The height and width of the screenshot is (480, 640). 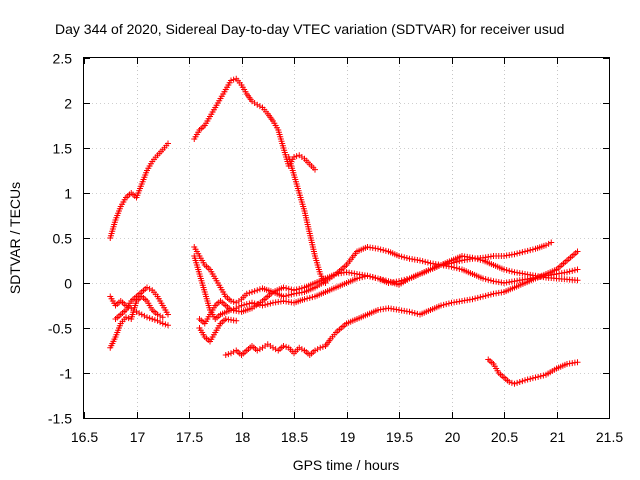 I want to click on x-tick-label: 21.5, so click(x=609, y=437).